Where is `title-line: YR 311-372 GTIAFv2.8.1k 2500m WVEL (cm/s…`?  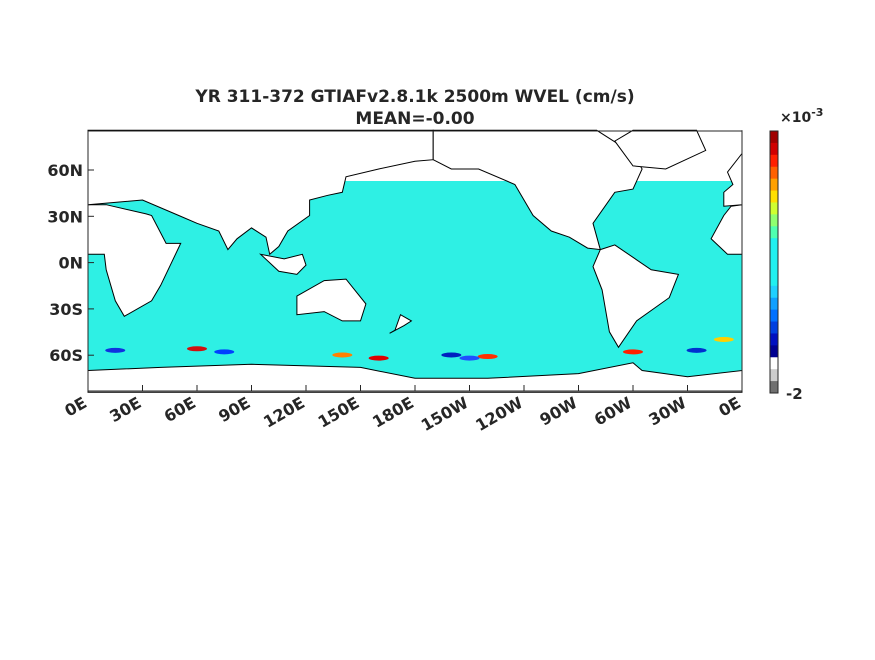
title-line: YR 311-372 GTIAFv2.8.1k 2500m WVEL (cm/s… is located at coordinates (414, 97).